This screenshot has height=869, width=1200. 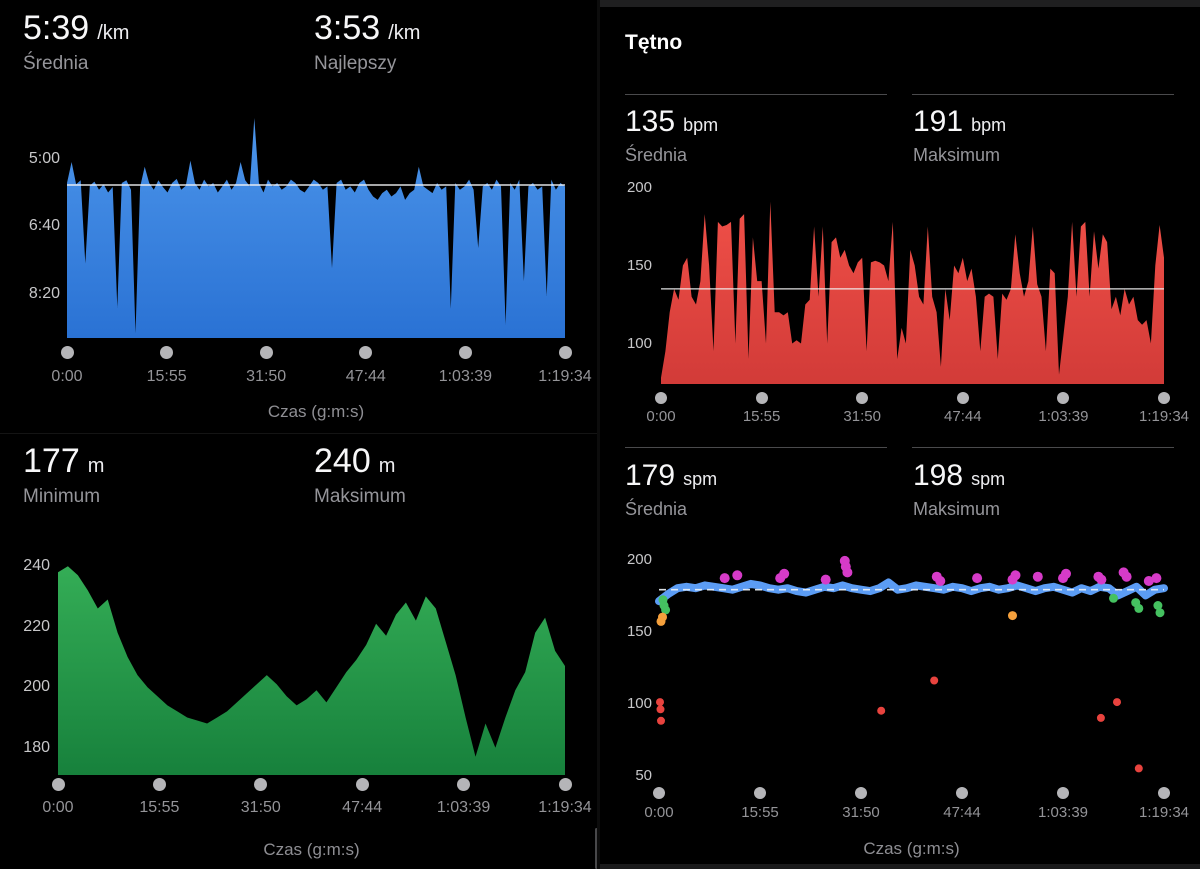 What do you see at coordinates (96, 466) in the screenshot?
I see `min-elevation-unit: m` at bounding box center [96, 466].